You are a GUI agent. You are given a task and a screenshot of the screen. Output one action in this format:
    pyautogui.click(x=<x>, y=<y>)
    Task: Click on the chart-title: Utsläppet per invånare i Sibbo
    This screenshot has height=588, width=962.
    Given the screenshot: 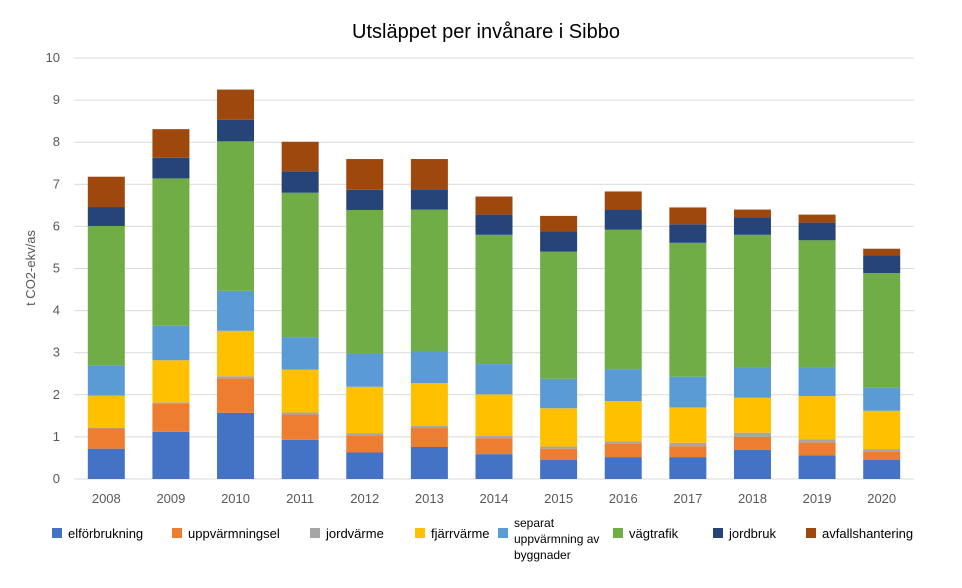 What is the action you would take?
    pyautogui.click(x=486, y=32)
    